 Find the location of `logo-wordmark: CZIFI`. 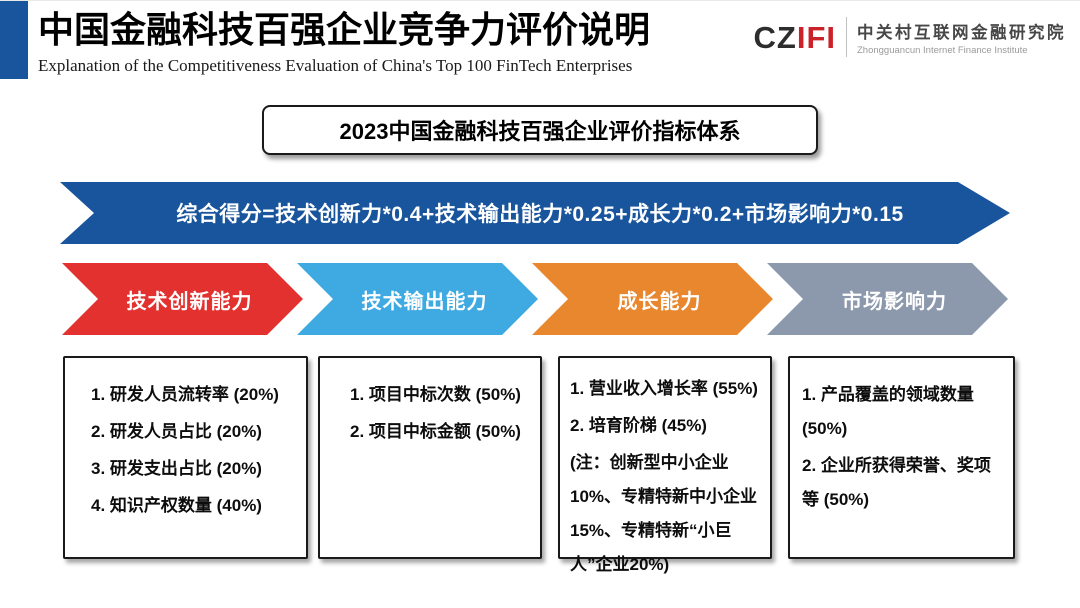

logo-wordmark: CZIFI is located at coordinates (795, 37).